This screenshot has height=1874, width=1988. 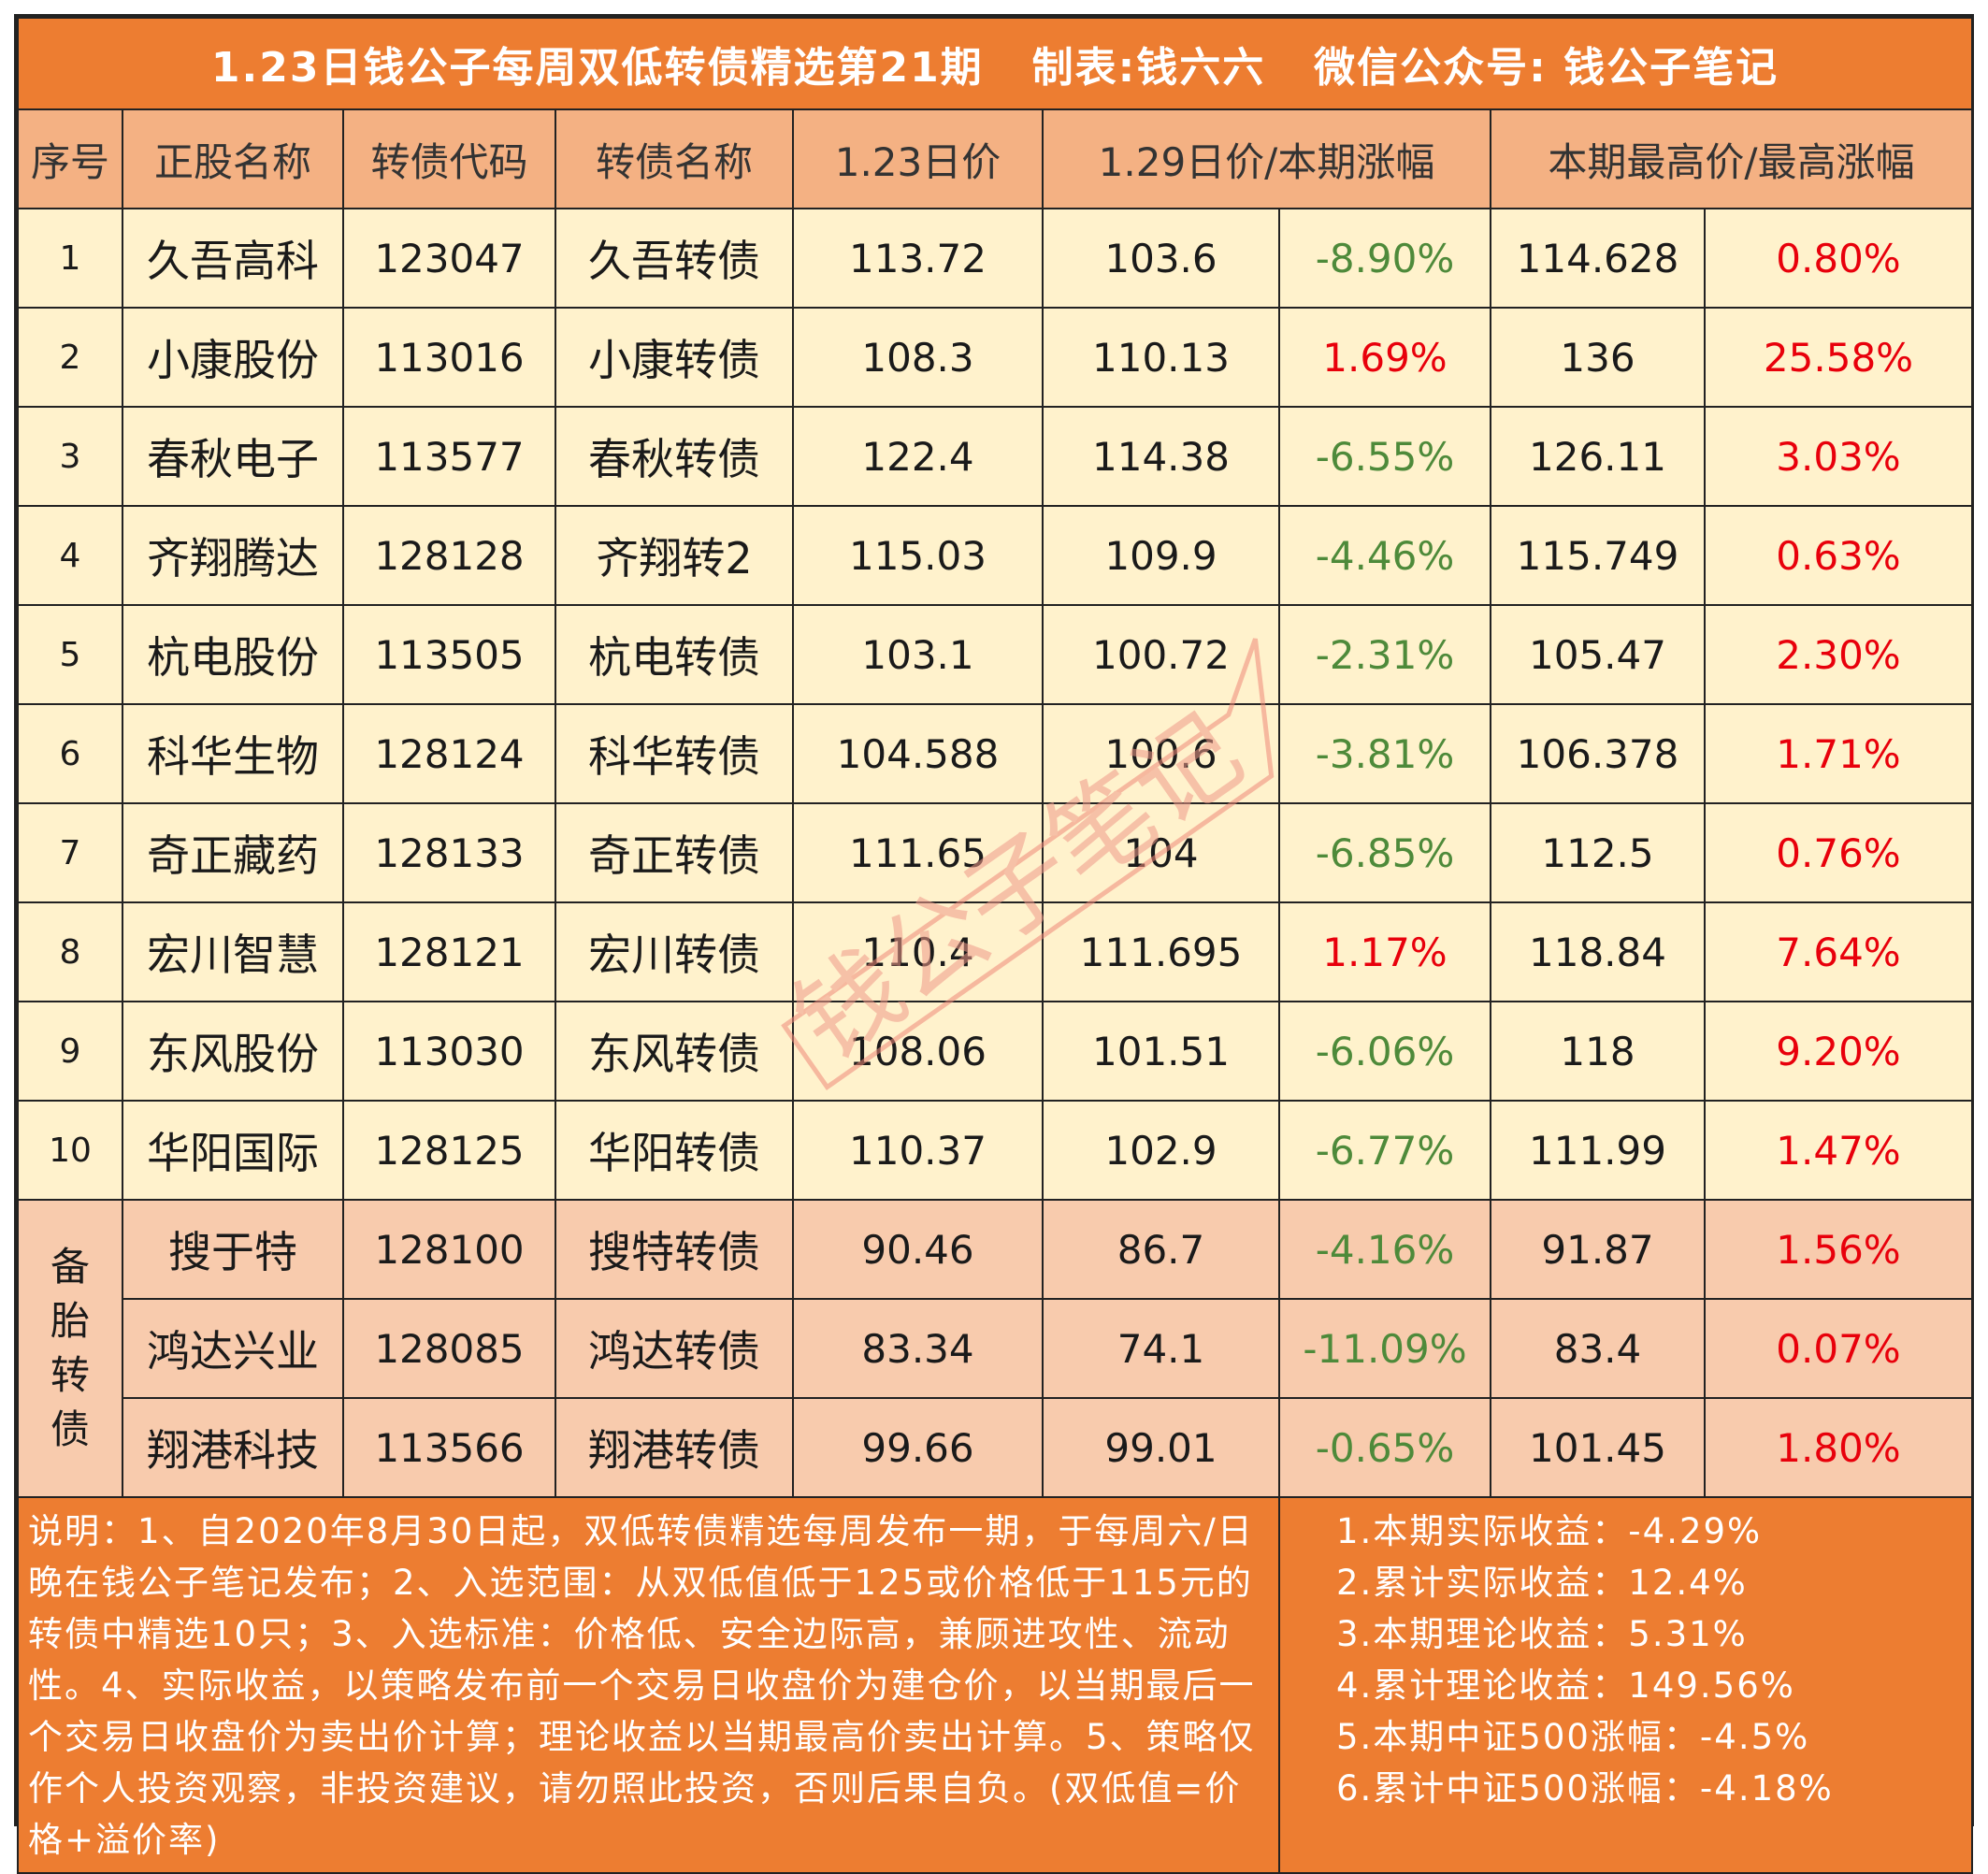 What do you see at coordinates (233, 1447) in the screenshot?
I see `cell-stock-name: 翔港科技` at bounding box center [233, 1447].